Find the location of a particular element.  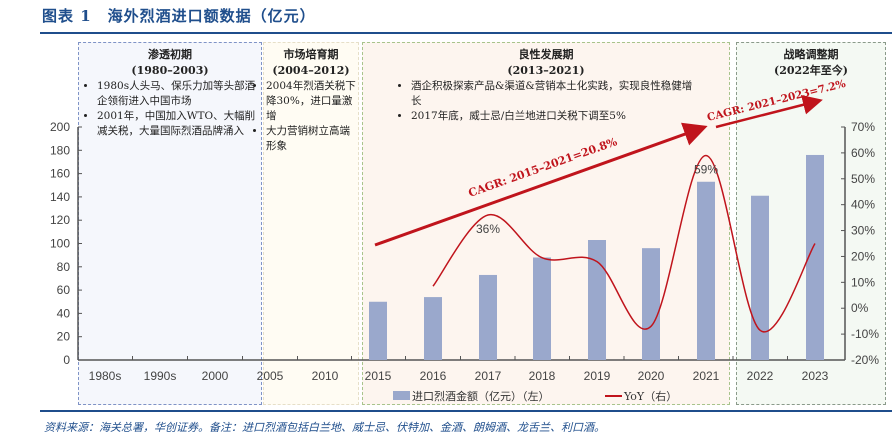

phase-title: 良性发展期 is located at coordinates (546, 54).